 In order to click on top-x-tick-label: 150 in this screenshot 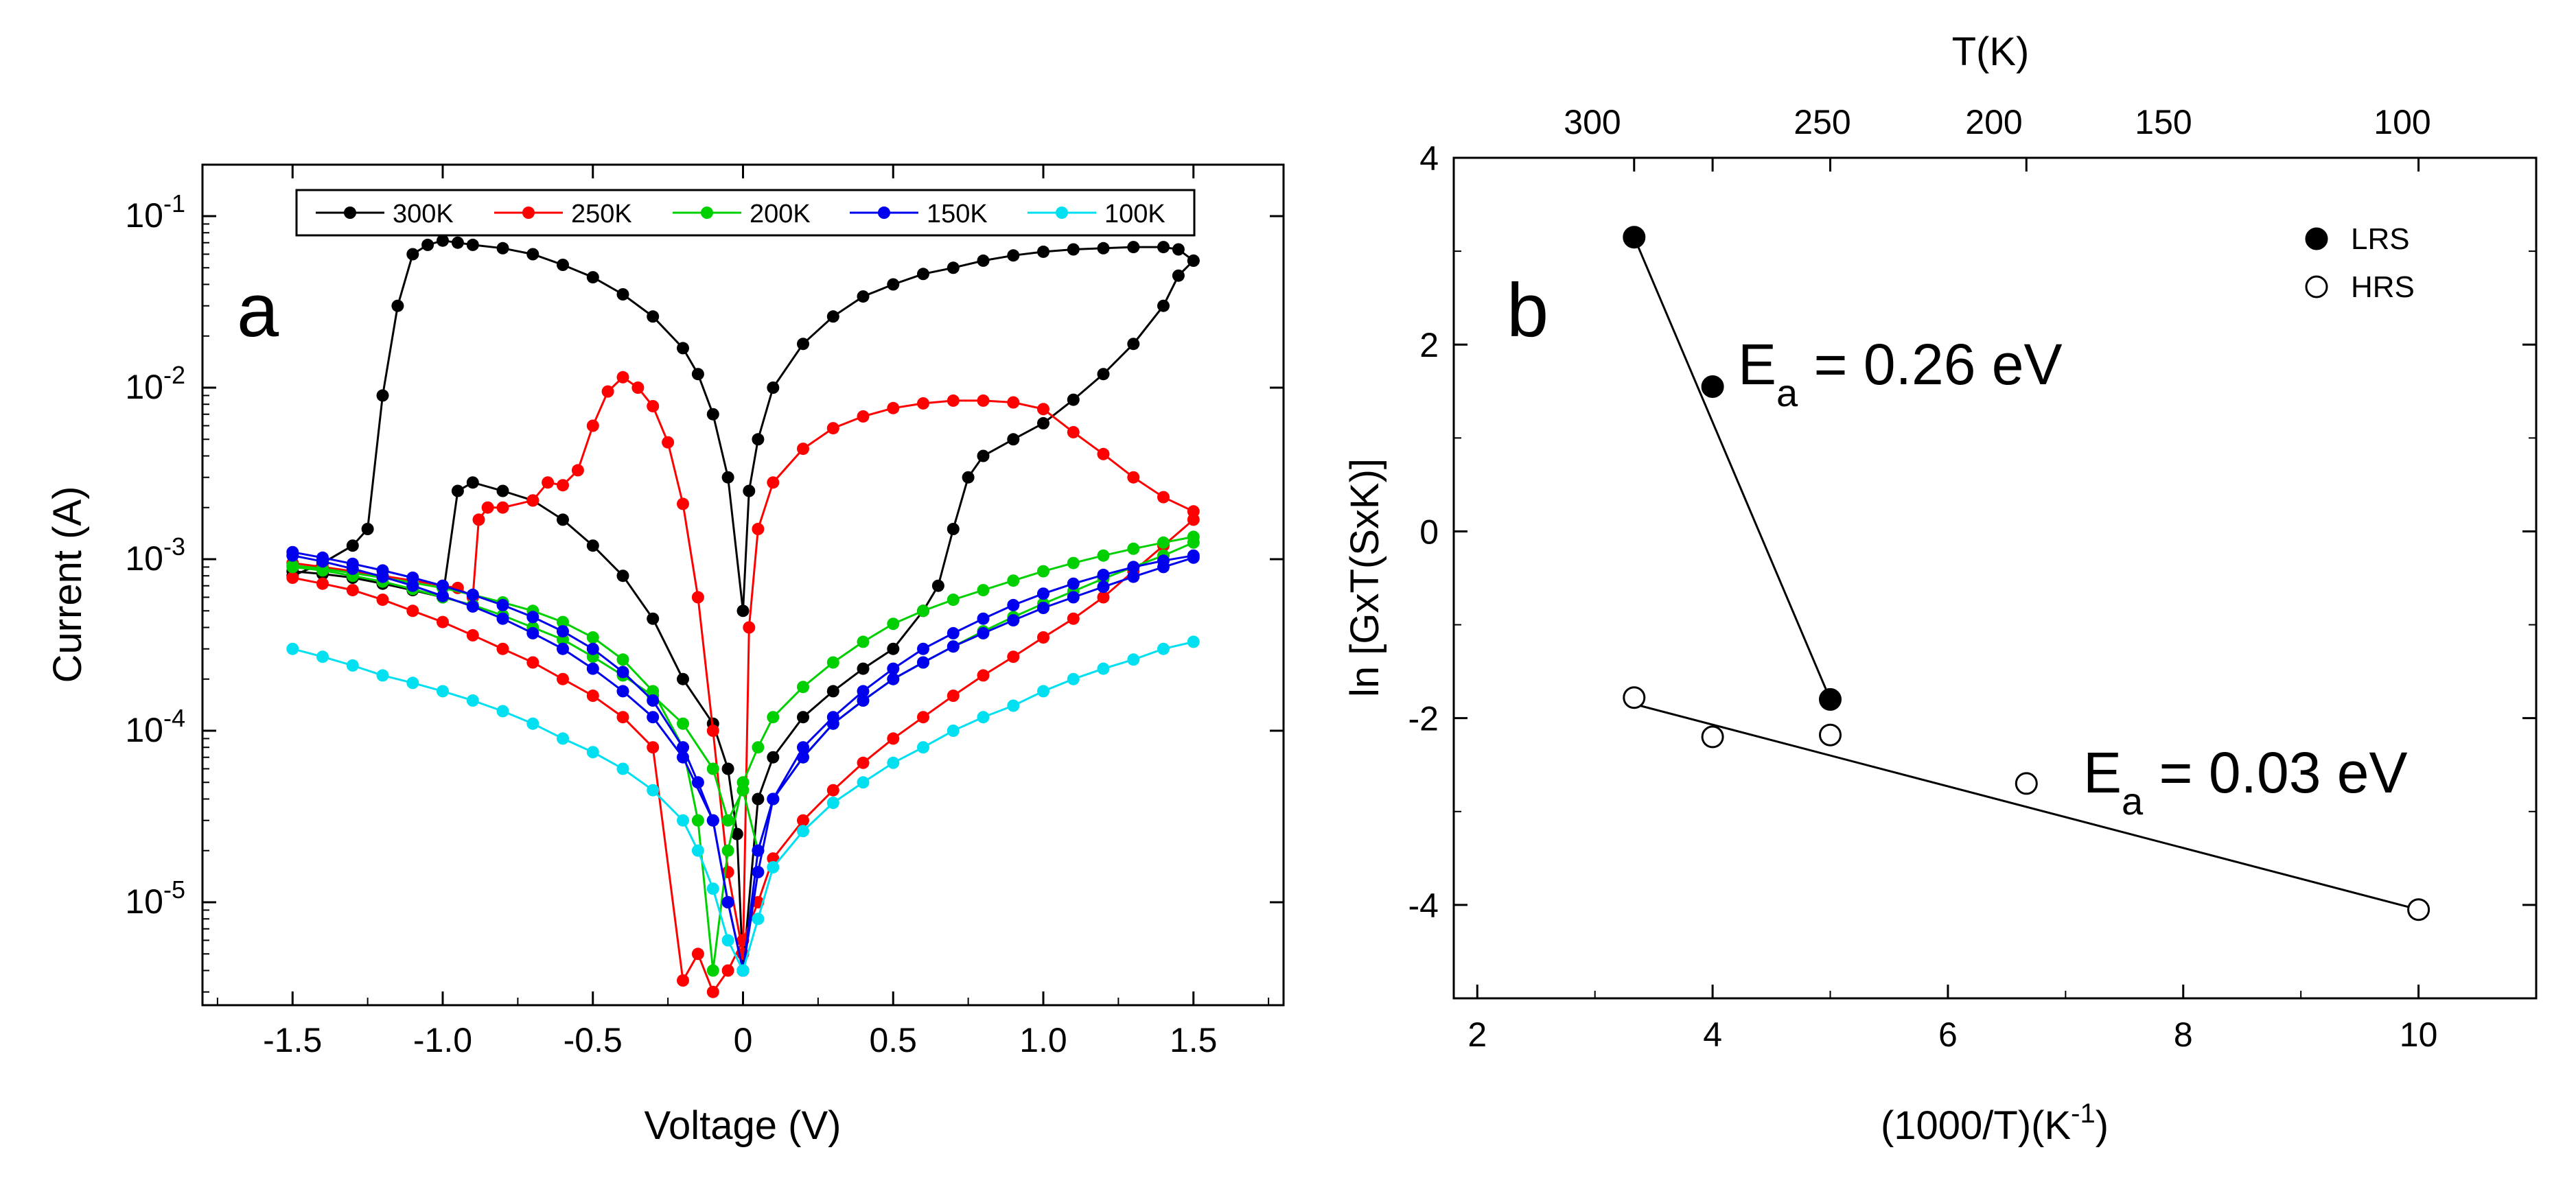, I will do `click(2163, 122)`.